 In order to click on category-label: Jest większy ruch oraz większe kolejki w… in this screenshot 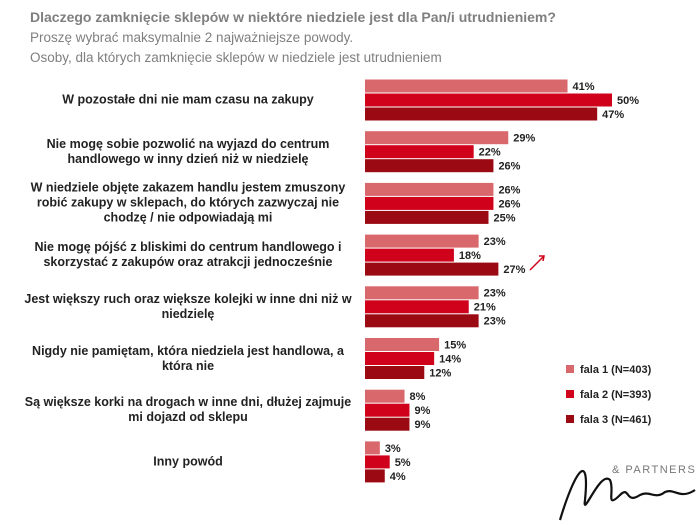, I will do `click(188, 306)`.